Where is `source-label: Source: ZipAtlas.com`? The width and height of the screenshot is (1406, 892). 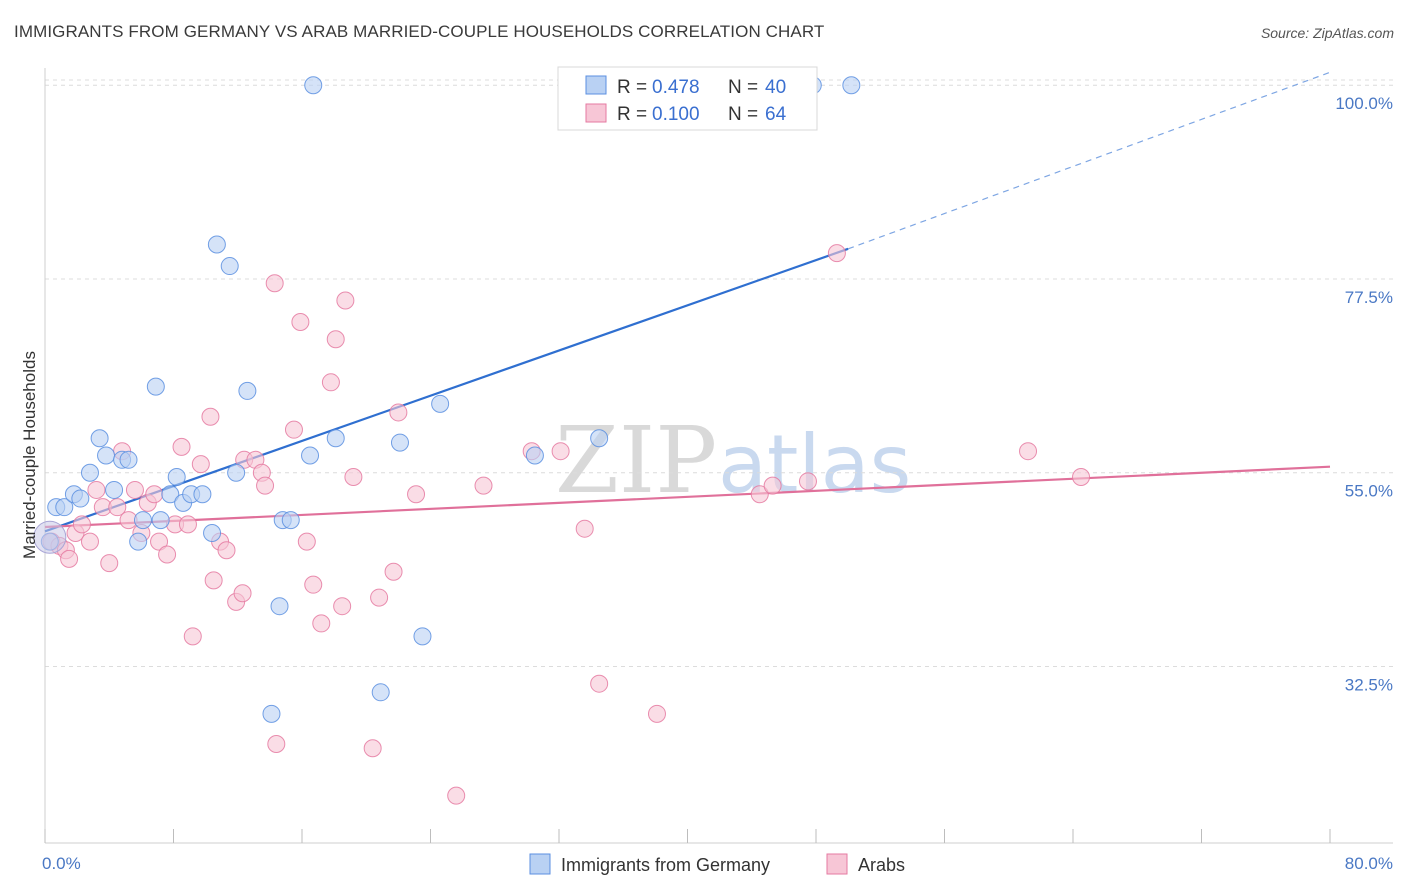
source-label: Source: ZipAtlas.com is located at coordinates (1327, 33).